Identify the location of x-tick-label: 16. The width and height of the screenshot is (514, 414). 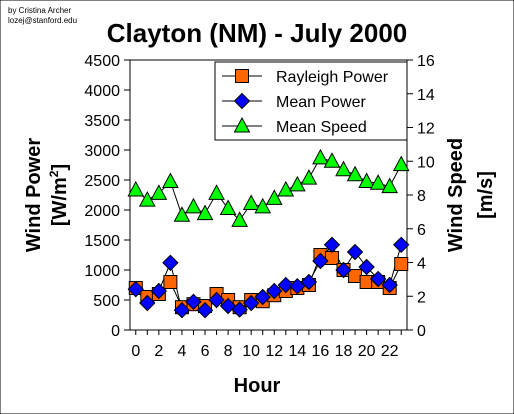
(321, 351).